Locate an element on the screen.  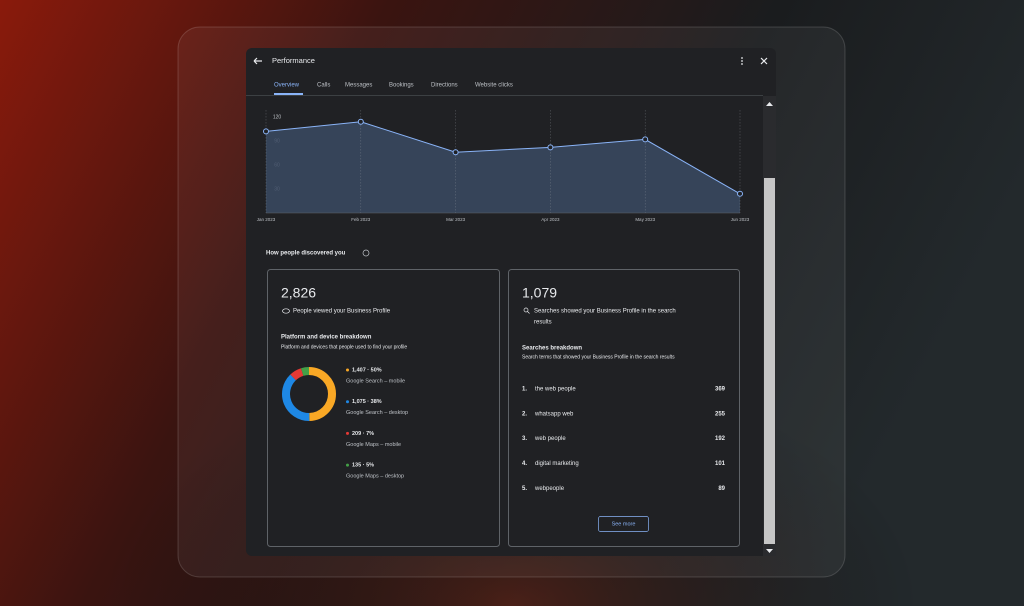
row-count: 89 is located at coordinates (721, 489).